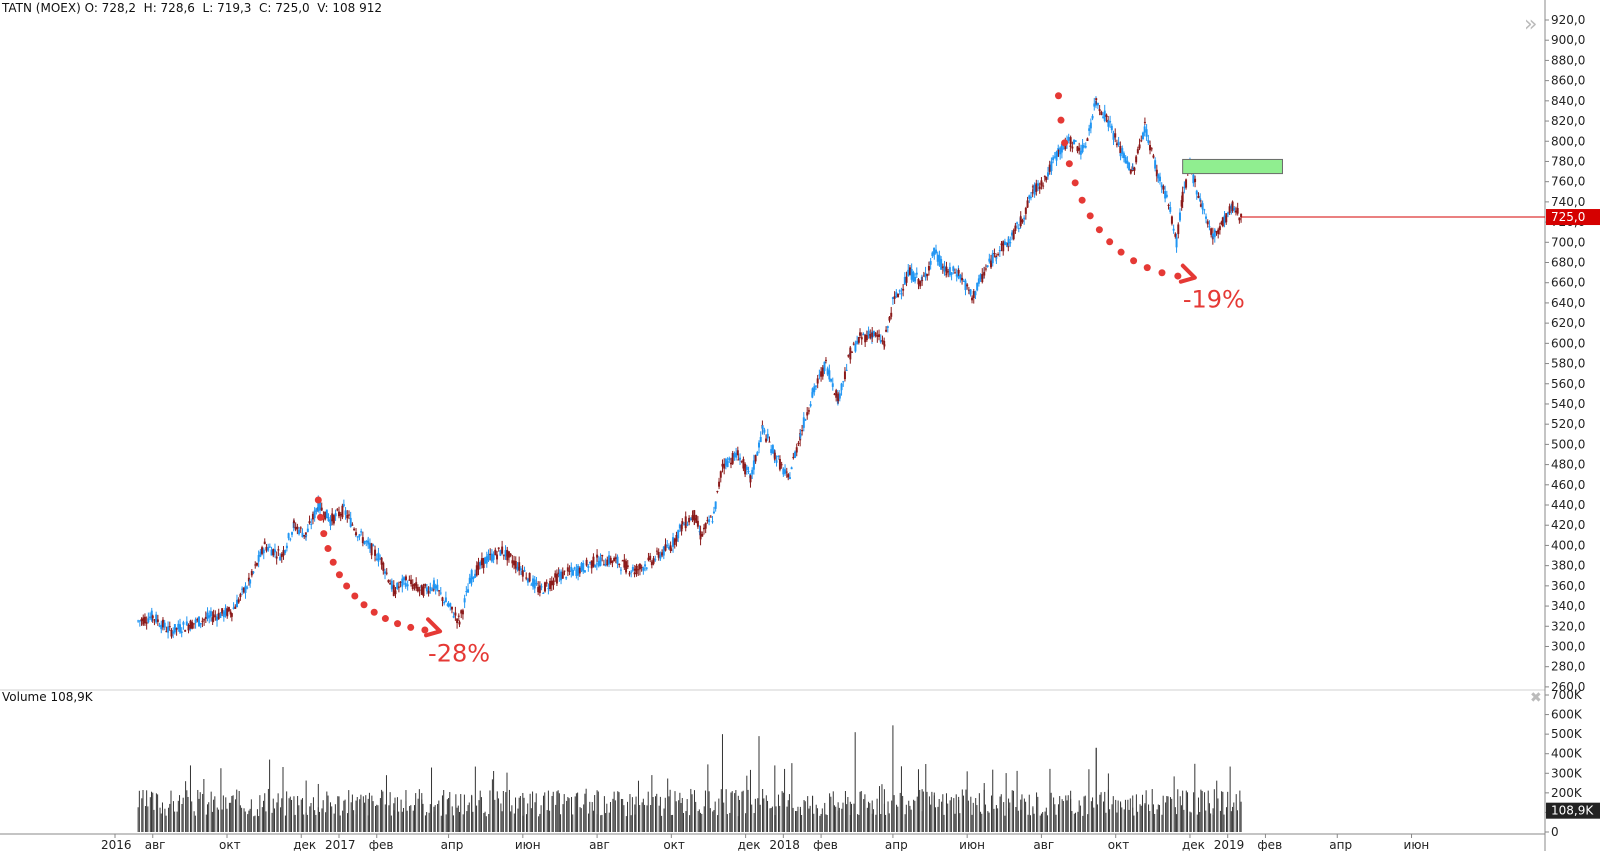 This screenshot has height=855, width=1600. I want to click on volume-tick-label: 400K, so click(1567, 754).